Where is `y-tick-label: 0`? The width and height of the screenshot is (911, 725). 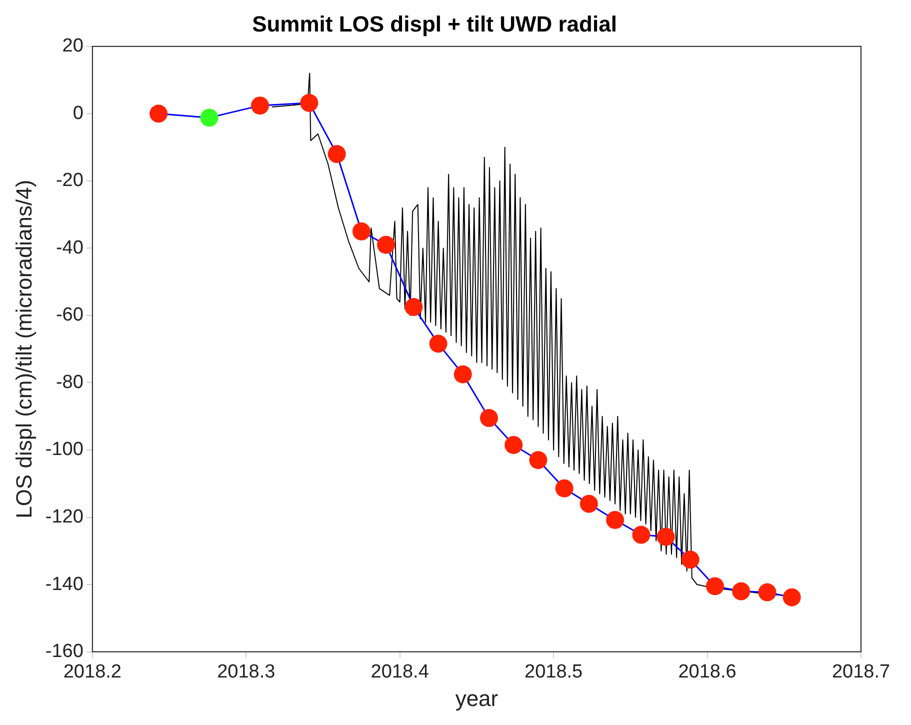
y-tick-label: 0 is located at coordinates (78, 113).